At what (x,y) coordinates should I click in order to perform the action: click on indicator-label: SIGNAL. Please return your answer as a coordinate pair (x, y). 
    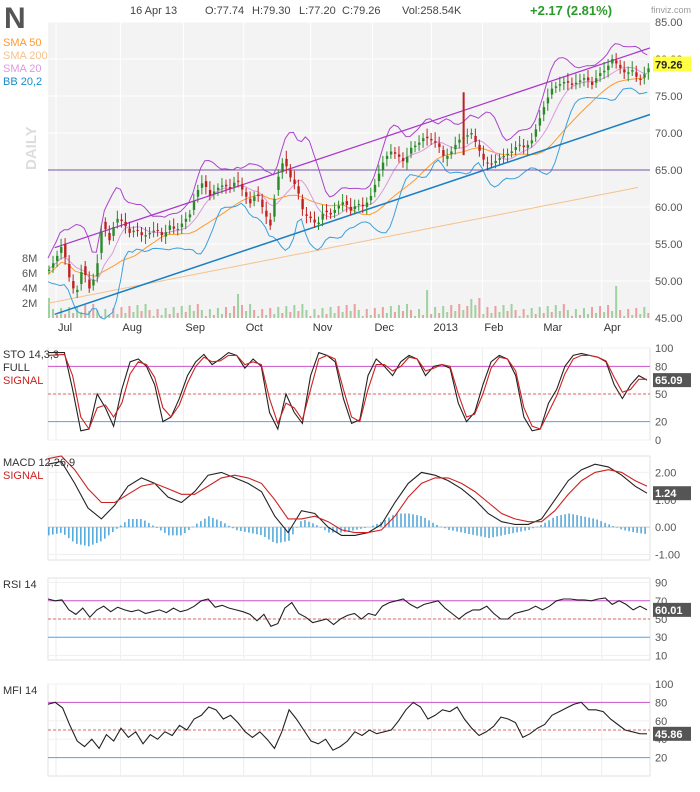
    Looking at the image, I should click on (23, 476).